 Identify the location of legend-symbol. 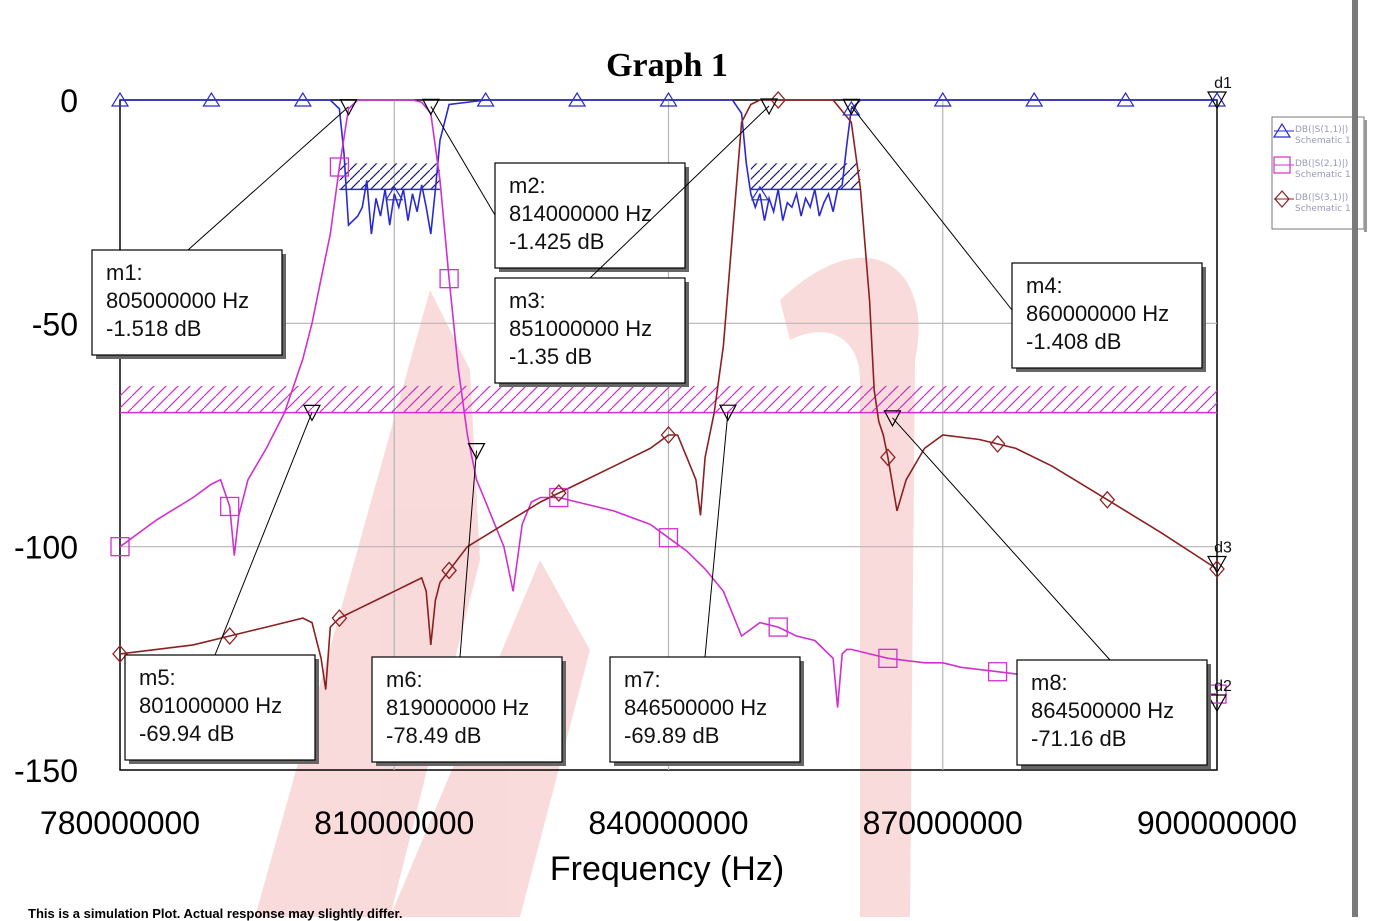
(1282, 199).